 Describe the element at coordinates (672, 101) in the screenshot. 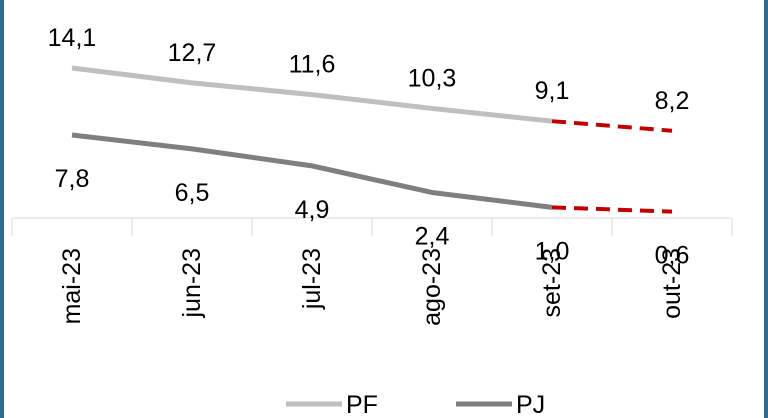

I see `data-label-pf: 8,2` at that location.